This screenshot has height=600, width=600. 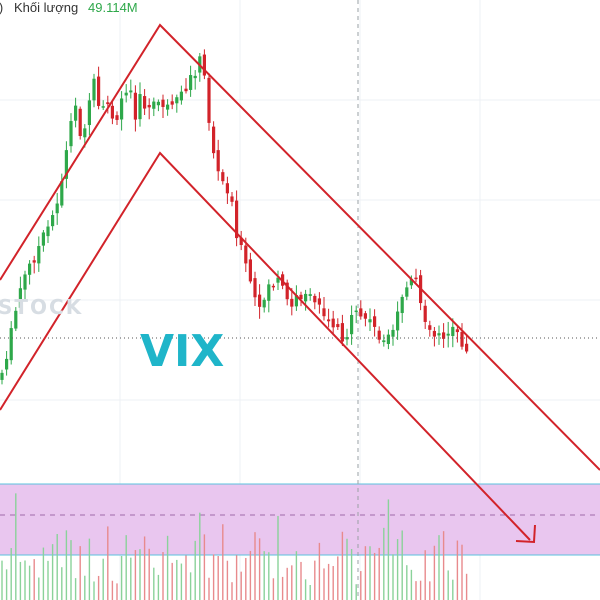 What do you see at coordinates (300, 519) in the screenshot?
I see `volume-band` at bounding box center [300, 519].